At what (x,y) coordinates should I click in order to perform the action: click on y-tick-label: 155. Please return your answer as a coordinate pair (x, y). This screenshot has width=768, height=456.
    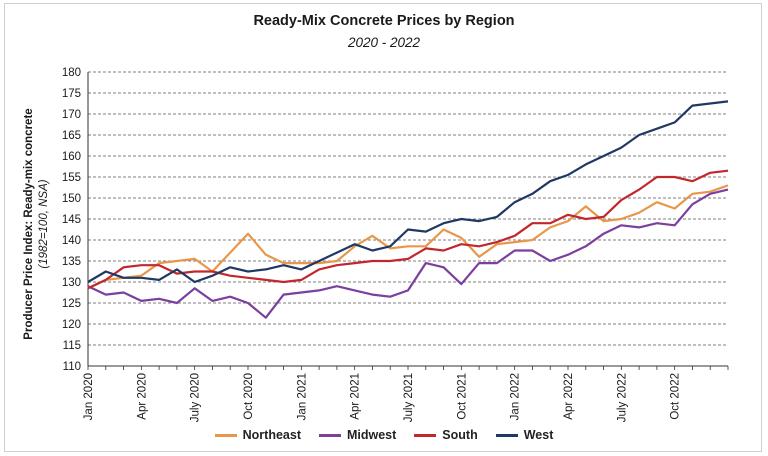
    Looking at the image, I should click on (71, 178).